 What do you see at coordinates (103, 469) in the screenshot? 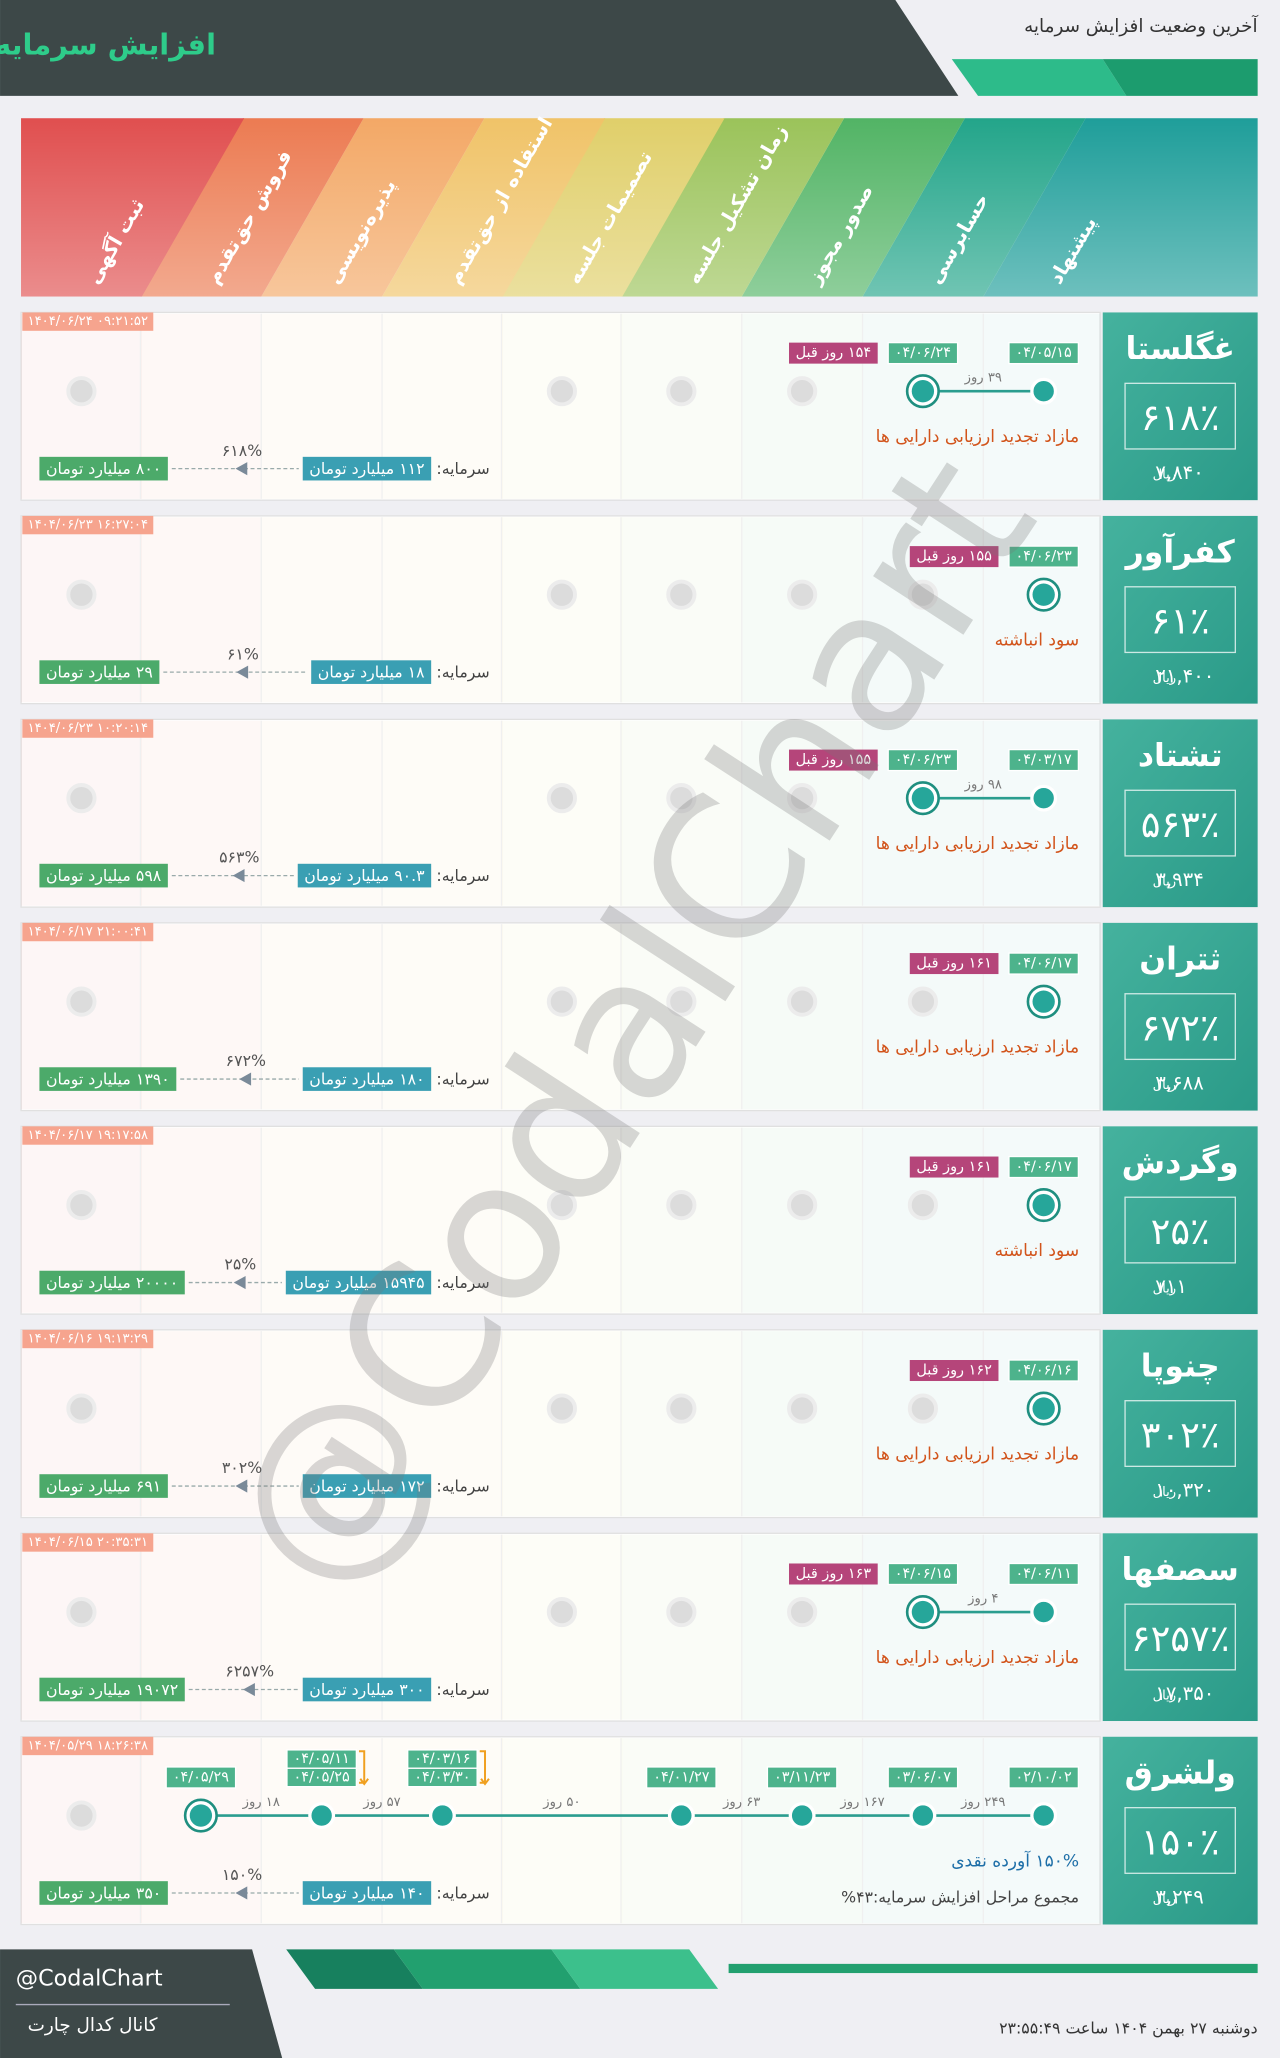
I see `capital-to-text: ۸۰۰ میلیارد تومان` at bounding box center [103, 469].